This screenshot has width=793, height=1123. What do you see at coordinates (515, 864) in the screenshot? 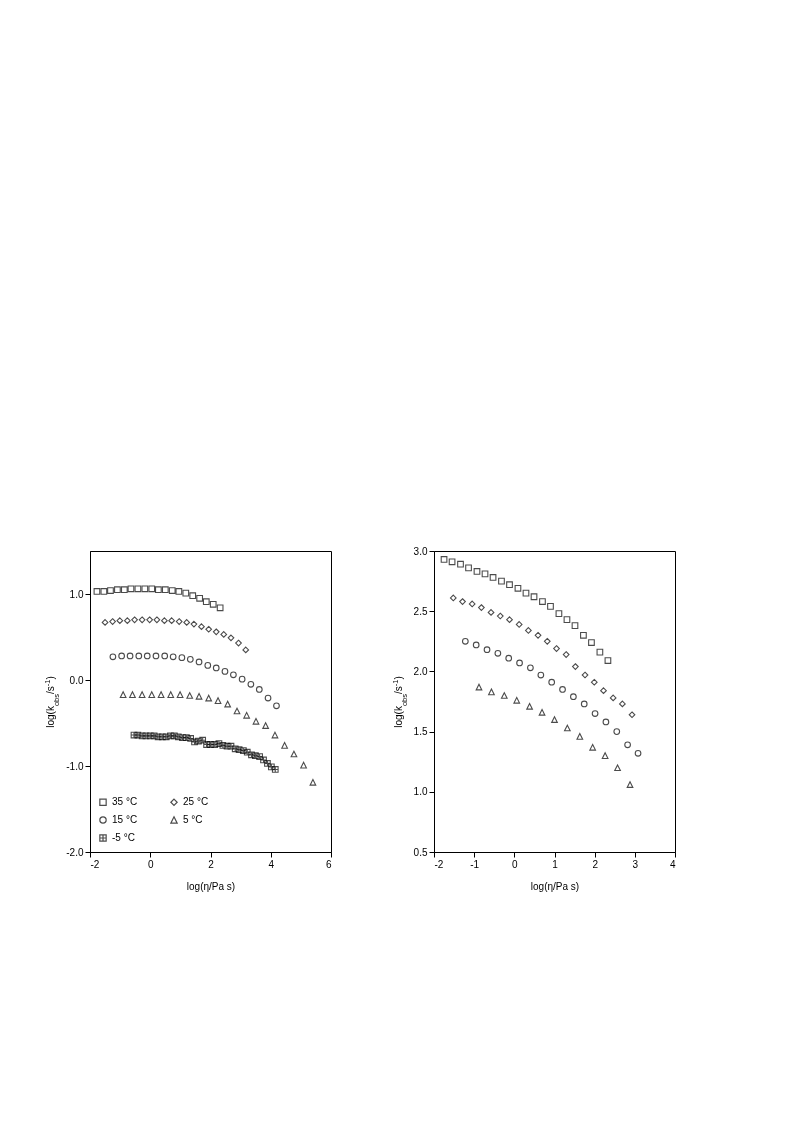
I see `x-tick-label: 0` at bounding box center [515, 864].